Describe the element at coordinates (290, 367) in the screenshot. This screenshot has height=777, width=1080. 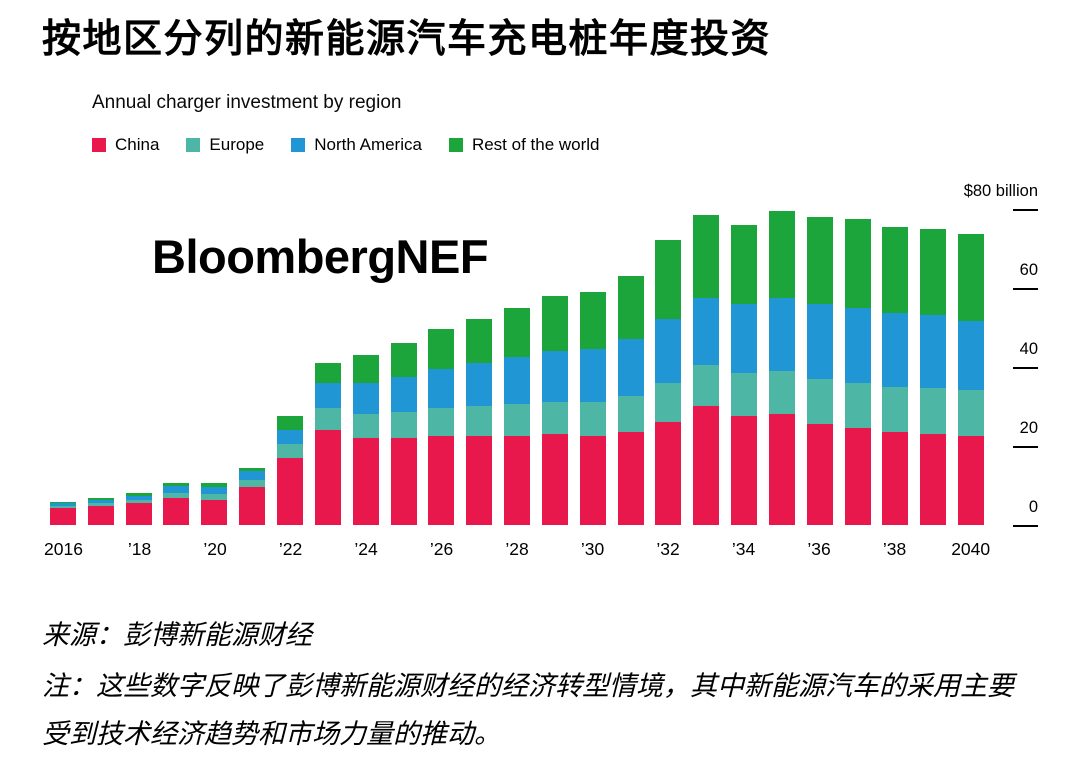
I see `bar-slot-2022` at that location.